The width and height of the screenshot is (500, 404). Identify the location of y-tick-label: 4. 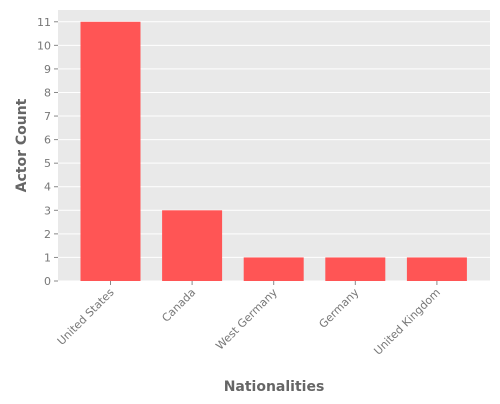
(47, 187).